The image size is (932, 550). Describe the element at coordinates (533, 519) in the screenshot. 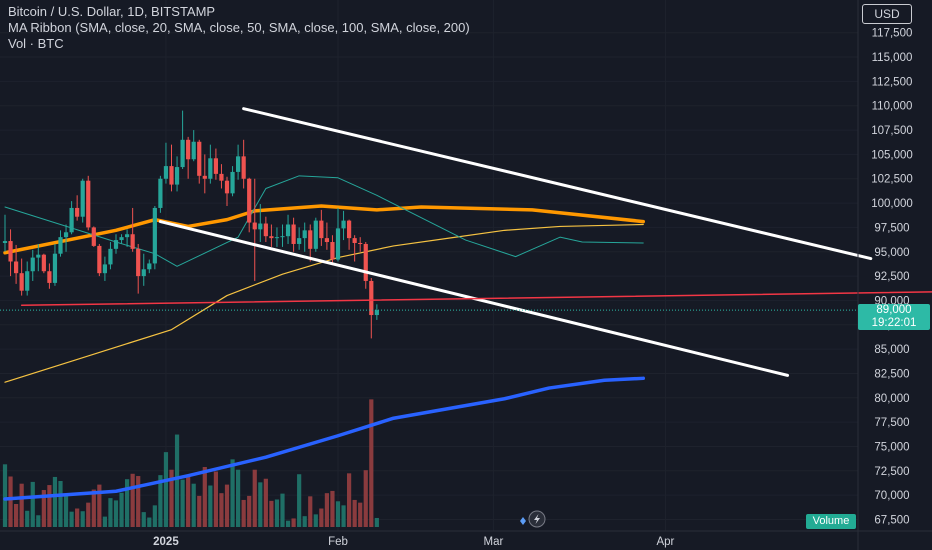

I see `lightning-marker-icon` at that location.